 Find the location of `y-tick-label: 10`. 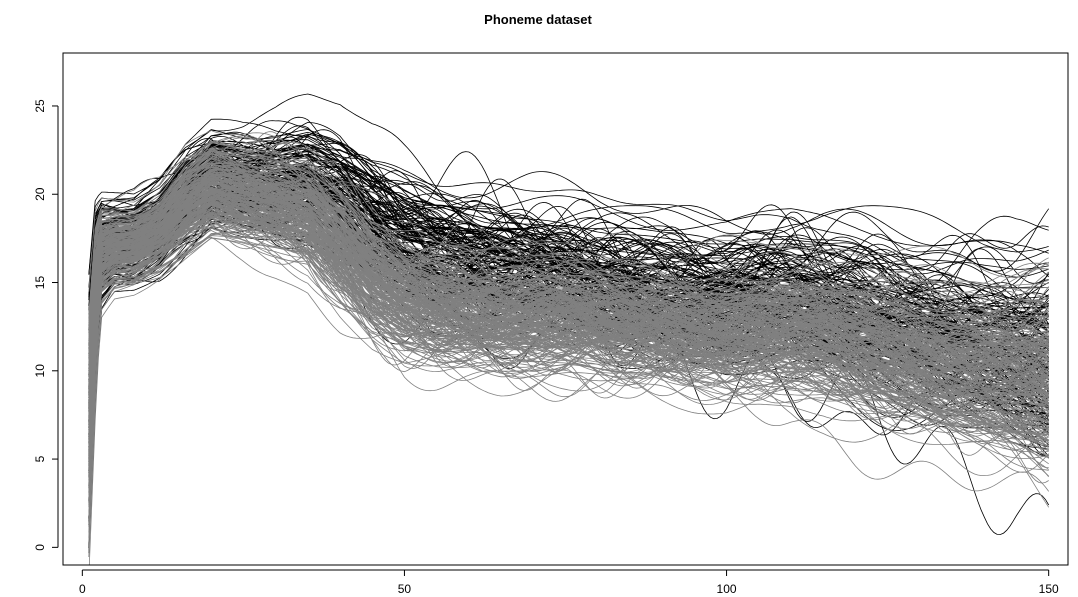

y-tick-label: 10 is located at coordinates (40, 371).